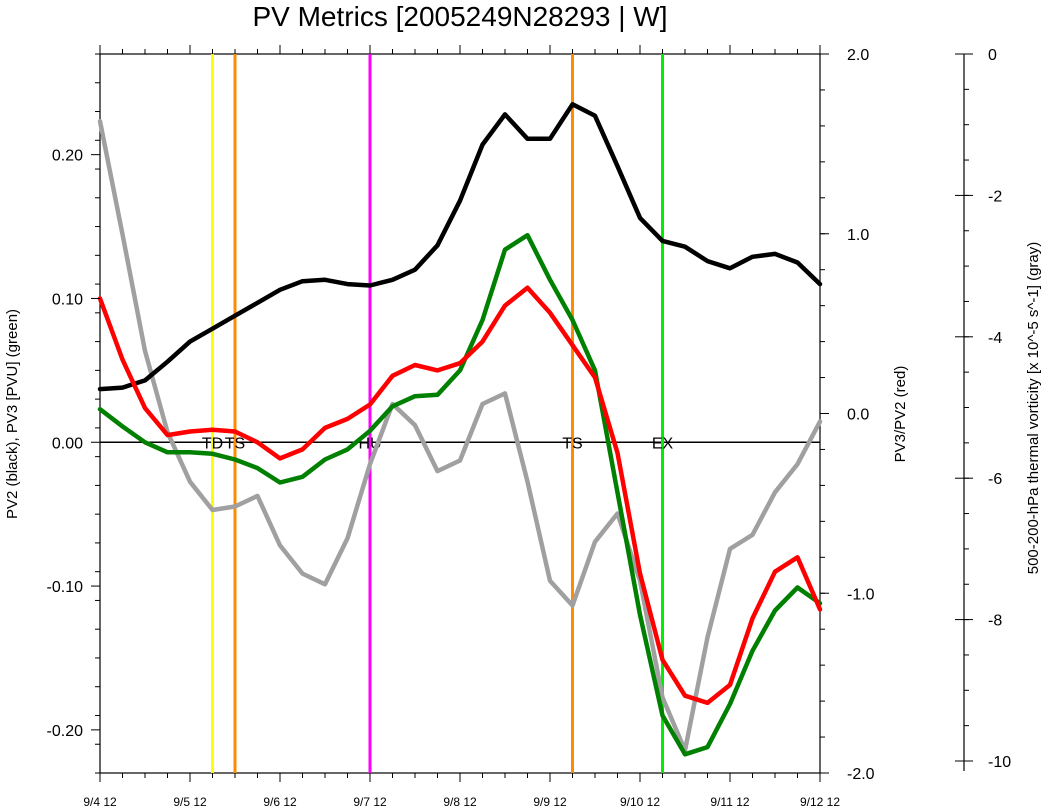  Describe the element at coordinates (900, 414) in the screenshot. I see `right-axis-label: PV3/PV2 (red)` at that location.